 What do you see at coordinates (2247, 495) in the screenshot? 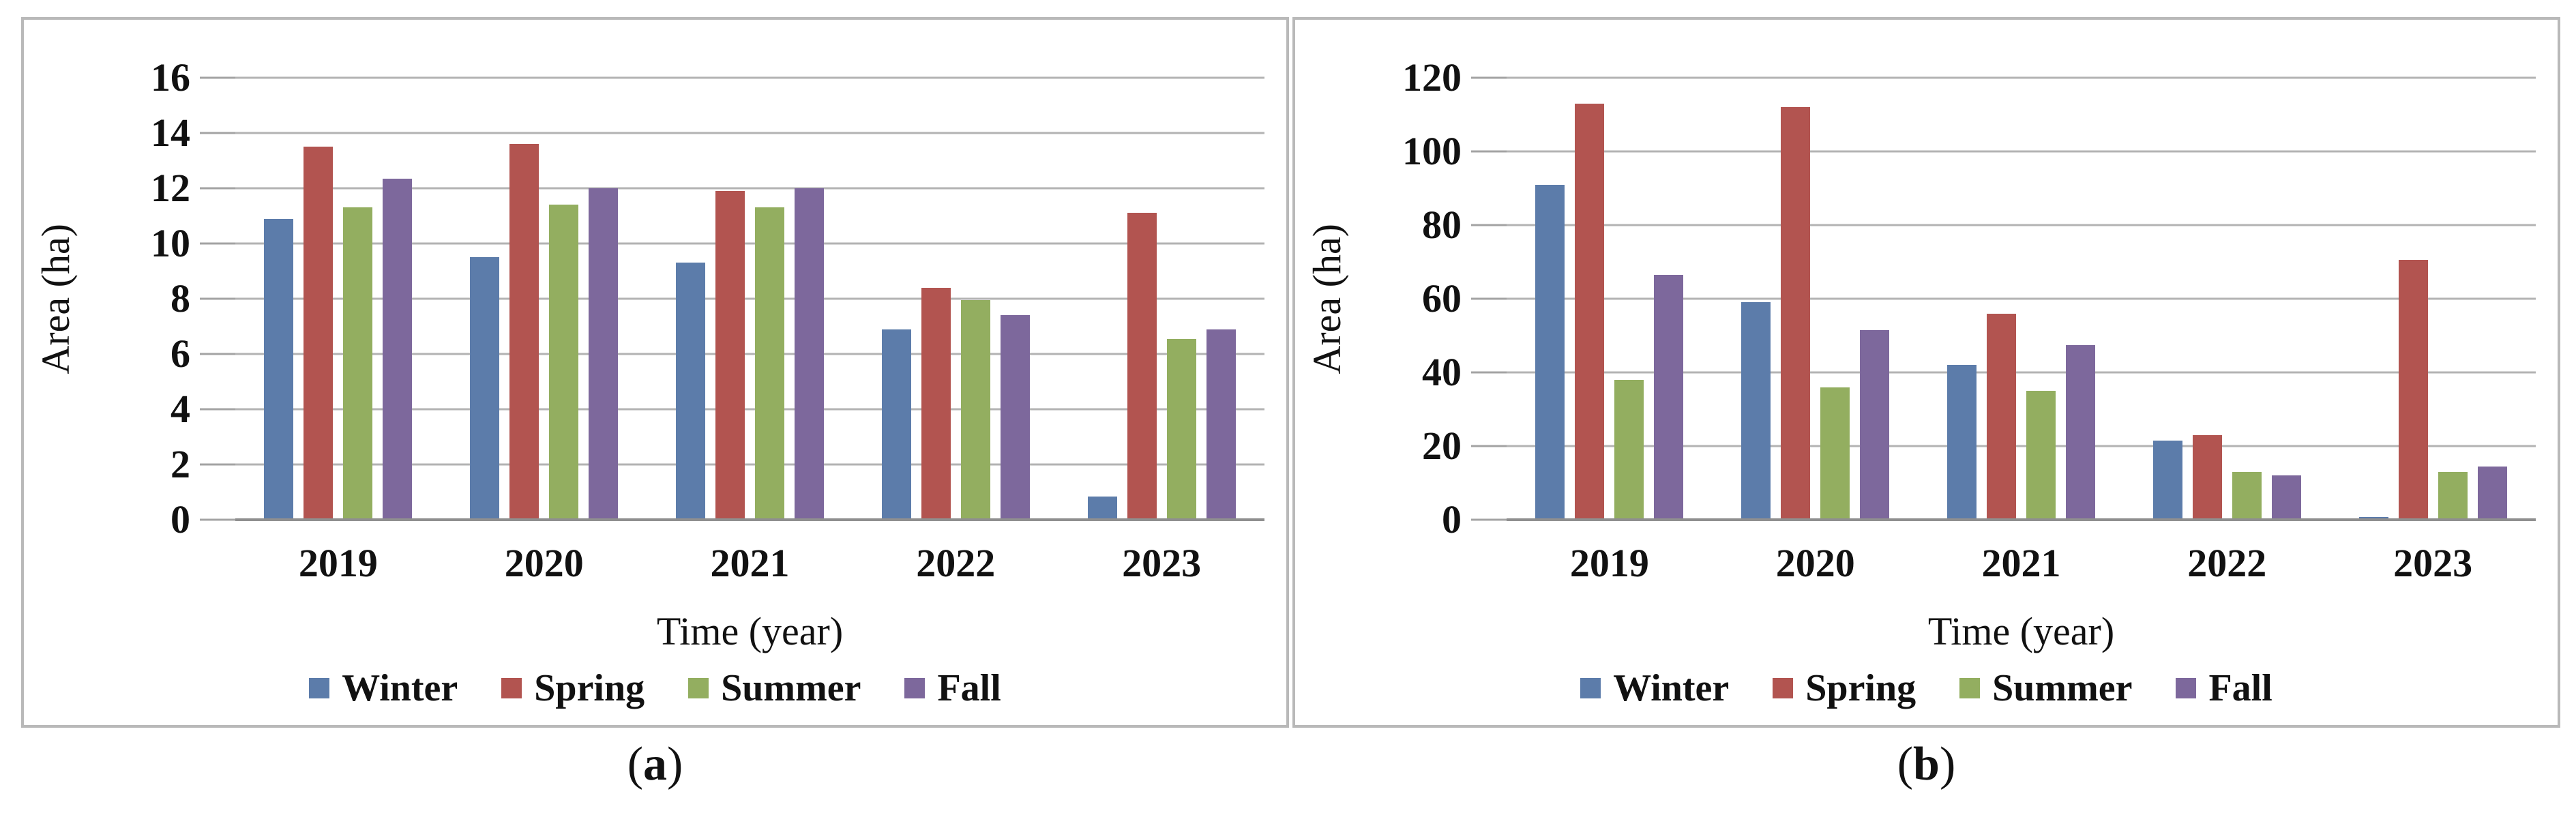
I see `bar-summer-2022` at bounding box center [2247, 495].